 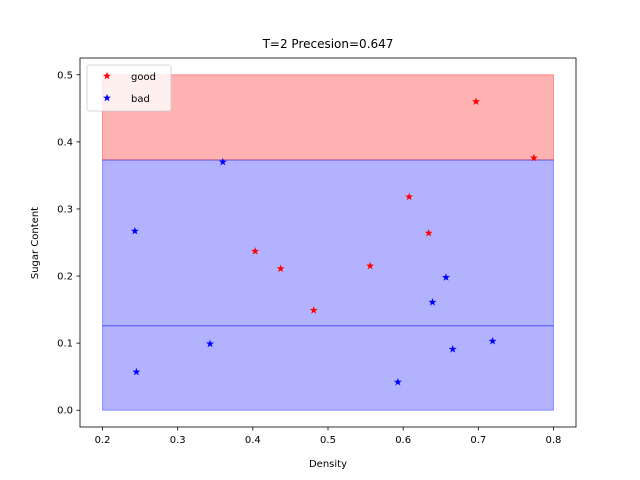 I want to click on x-tick-label: 0.8, so click(x=554, y=440).